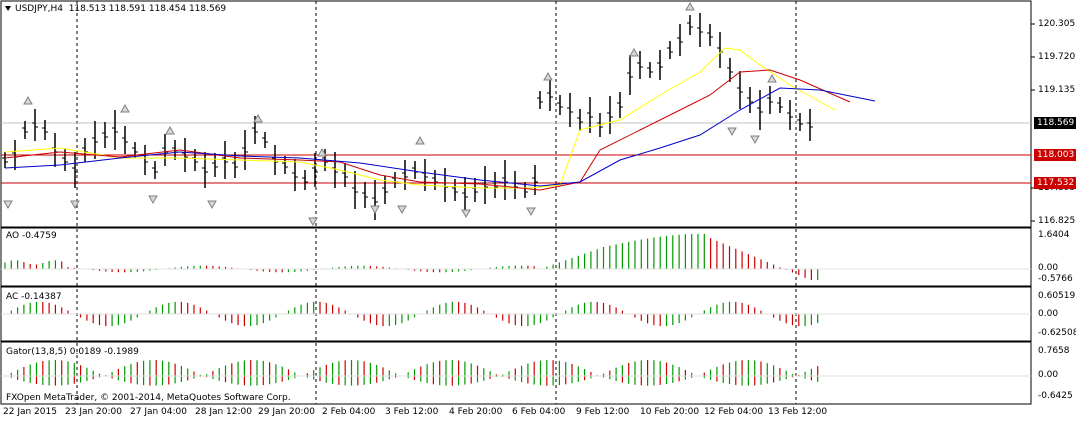 This screenshot has width=1076, height=422. Describe the element at coordinates (39, 9) in the screenshot. I see `symbol-timeframe: USDJPY,H4` at that location.